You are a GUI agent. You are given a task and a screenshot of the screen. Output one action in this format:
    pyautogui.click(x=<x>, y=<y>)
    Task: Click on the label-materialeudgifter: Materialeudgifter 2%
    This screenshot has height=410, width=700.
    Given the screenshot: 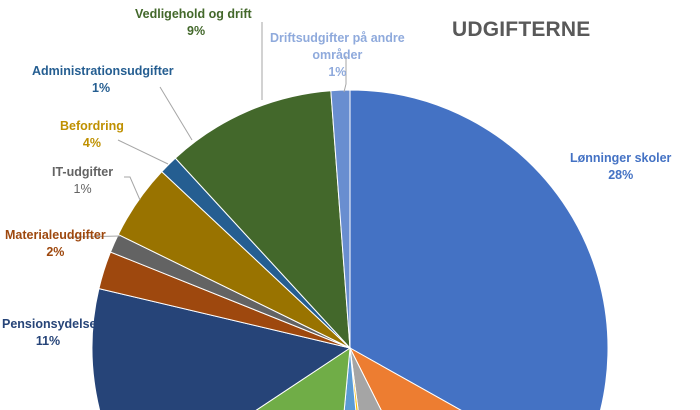 What is the action you would take?
    pyautogui.click(x=55, y=243)
    